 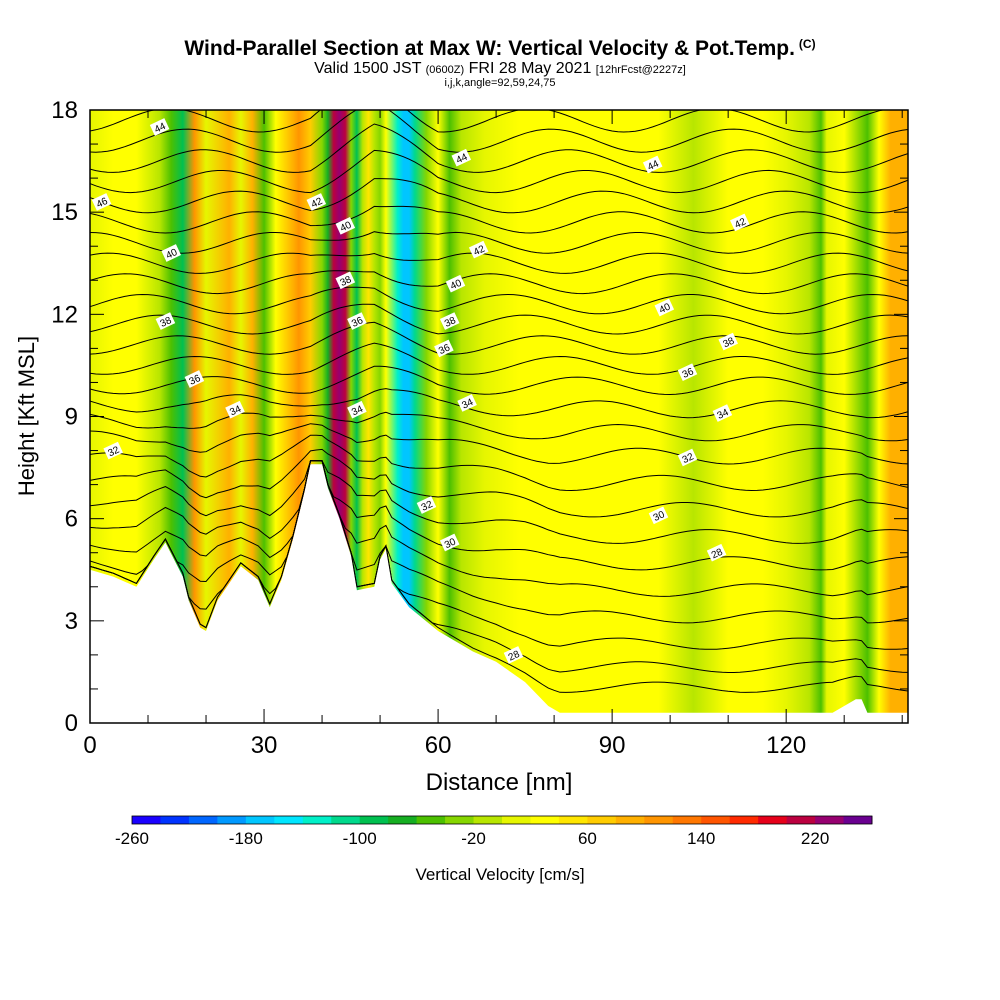 What do you see at coordinates (612, 745) in the screenshot?
I see `x-tick-label: 90` at bounding box center [612, 745].